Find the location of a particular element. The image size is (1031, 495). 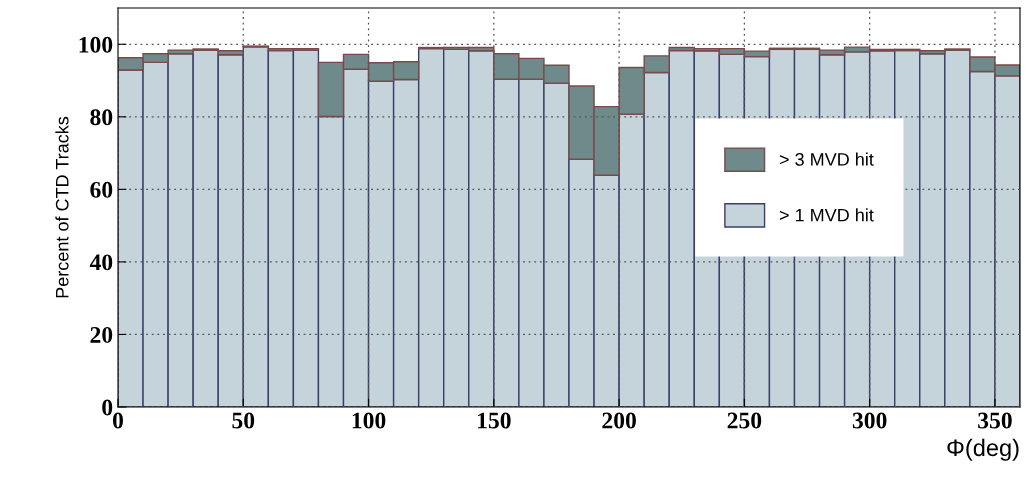

x-tick-label: 350 is located at coordinates (995, 420).